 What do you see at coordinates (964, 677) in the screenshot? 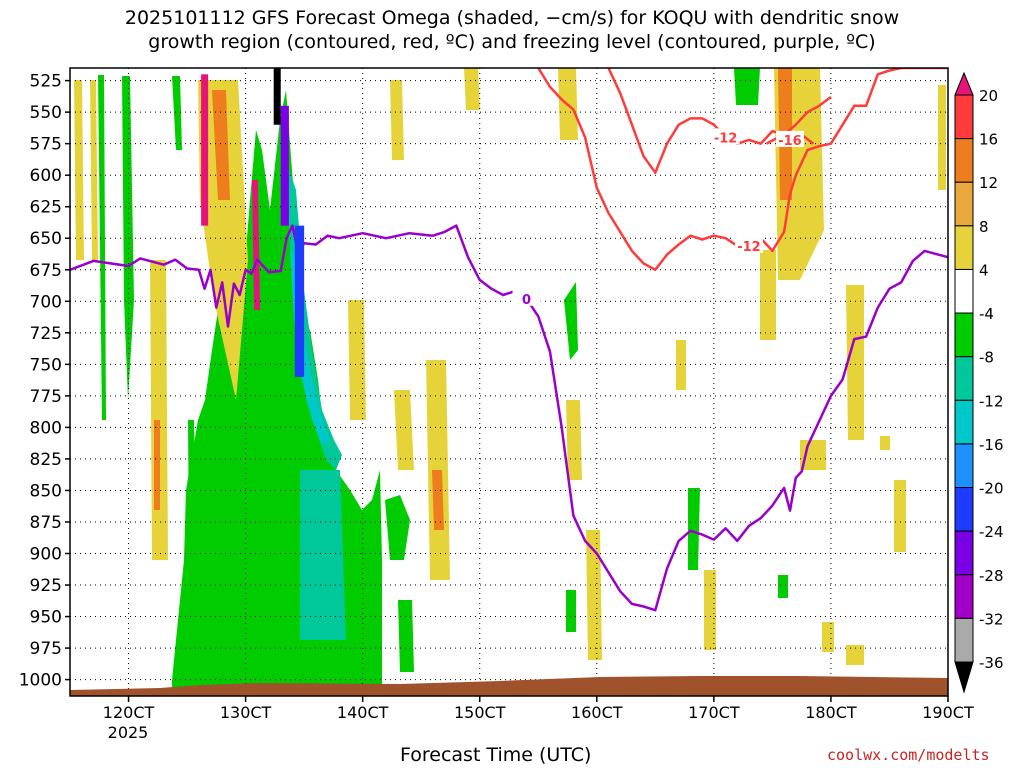
I see `colorbar-bottom-arrow` at bounding box center [964, 677].